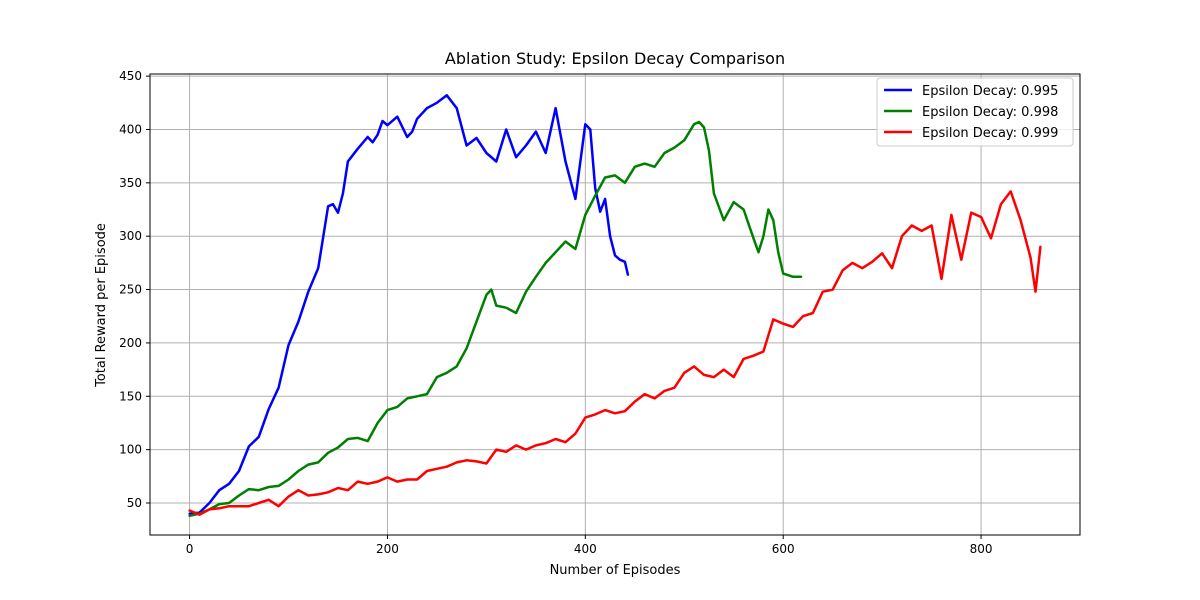  Describe the element at coordinates (101, 305) in the screenshot. I see `y-axis-label: Total Reward per Episode` at that location.